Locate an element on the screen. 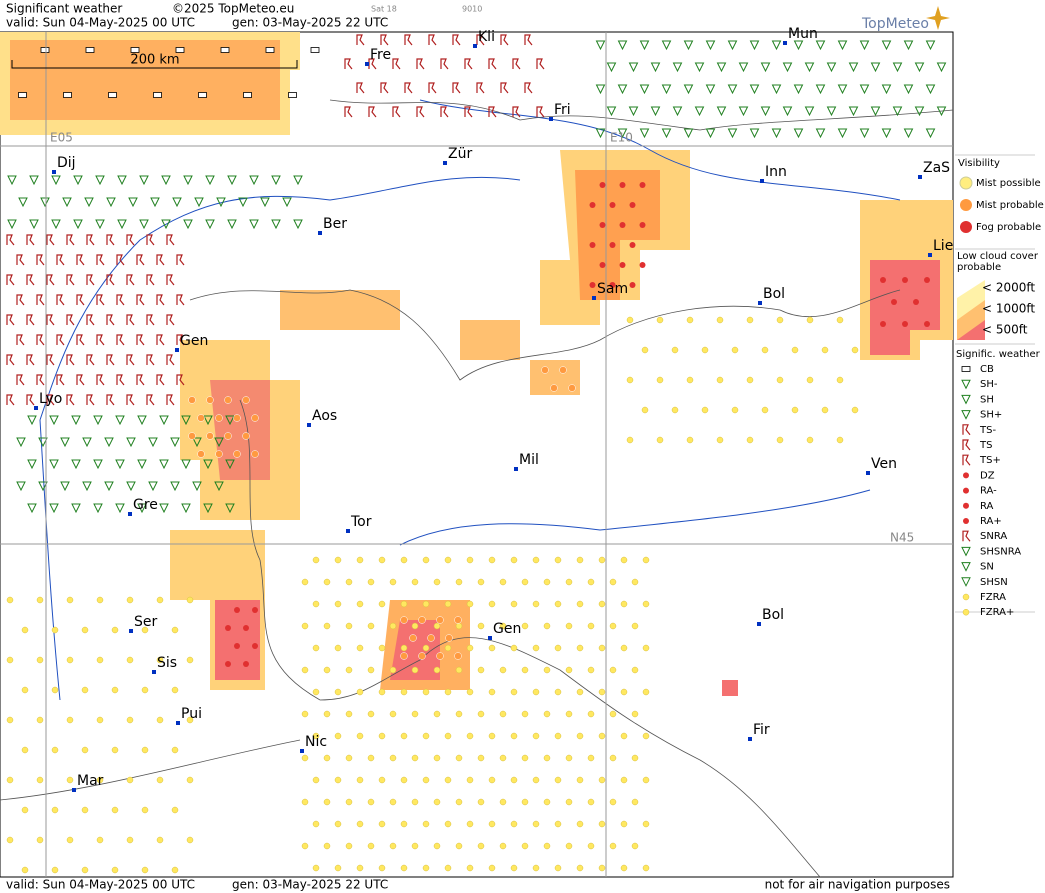 This screenshot has height=893, width=1045. shade is located at coordinates (240, 430).